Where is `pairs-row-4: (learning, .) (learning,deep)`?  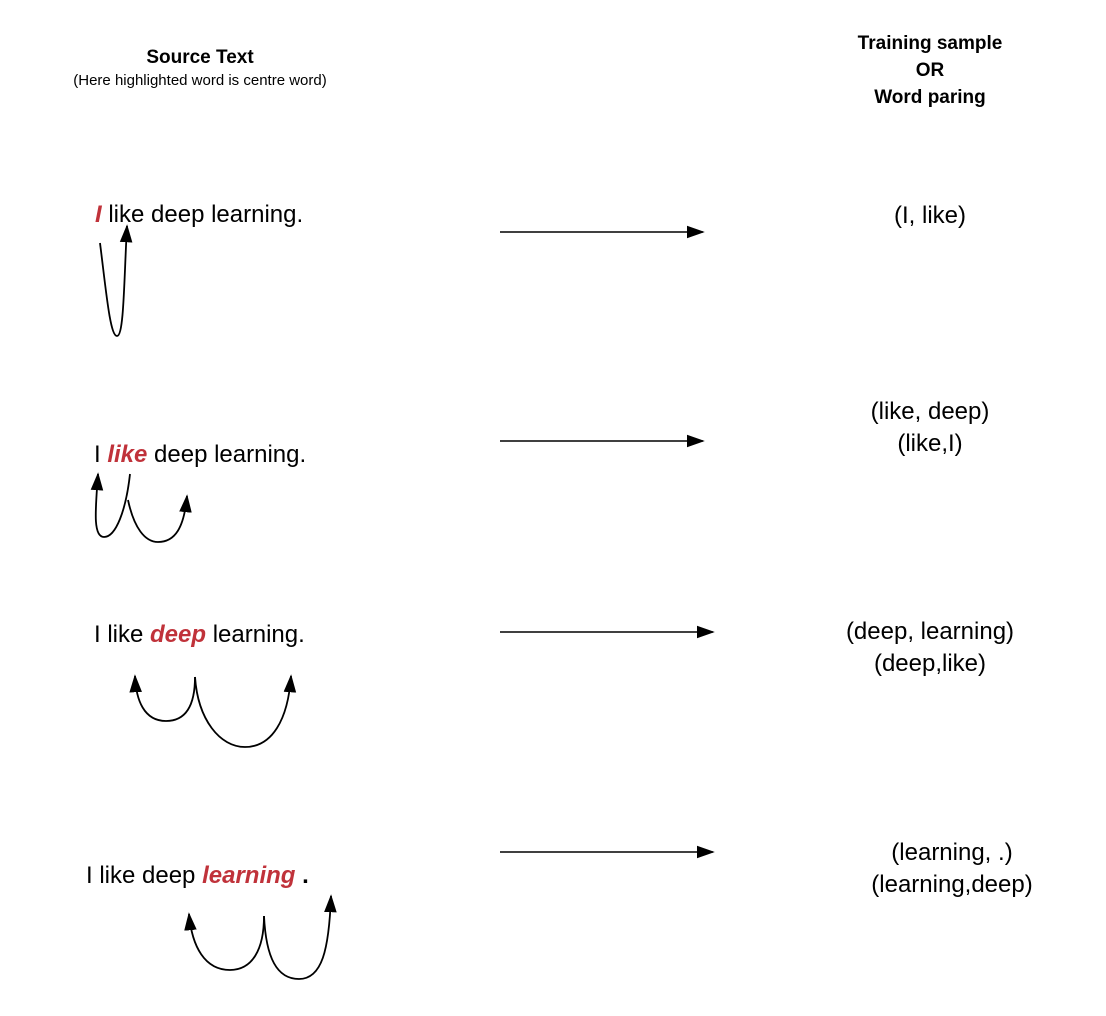 pairs-row-4: (learning, .) (learning,deep) is located at coordinates (952, 869).